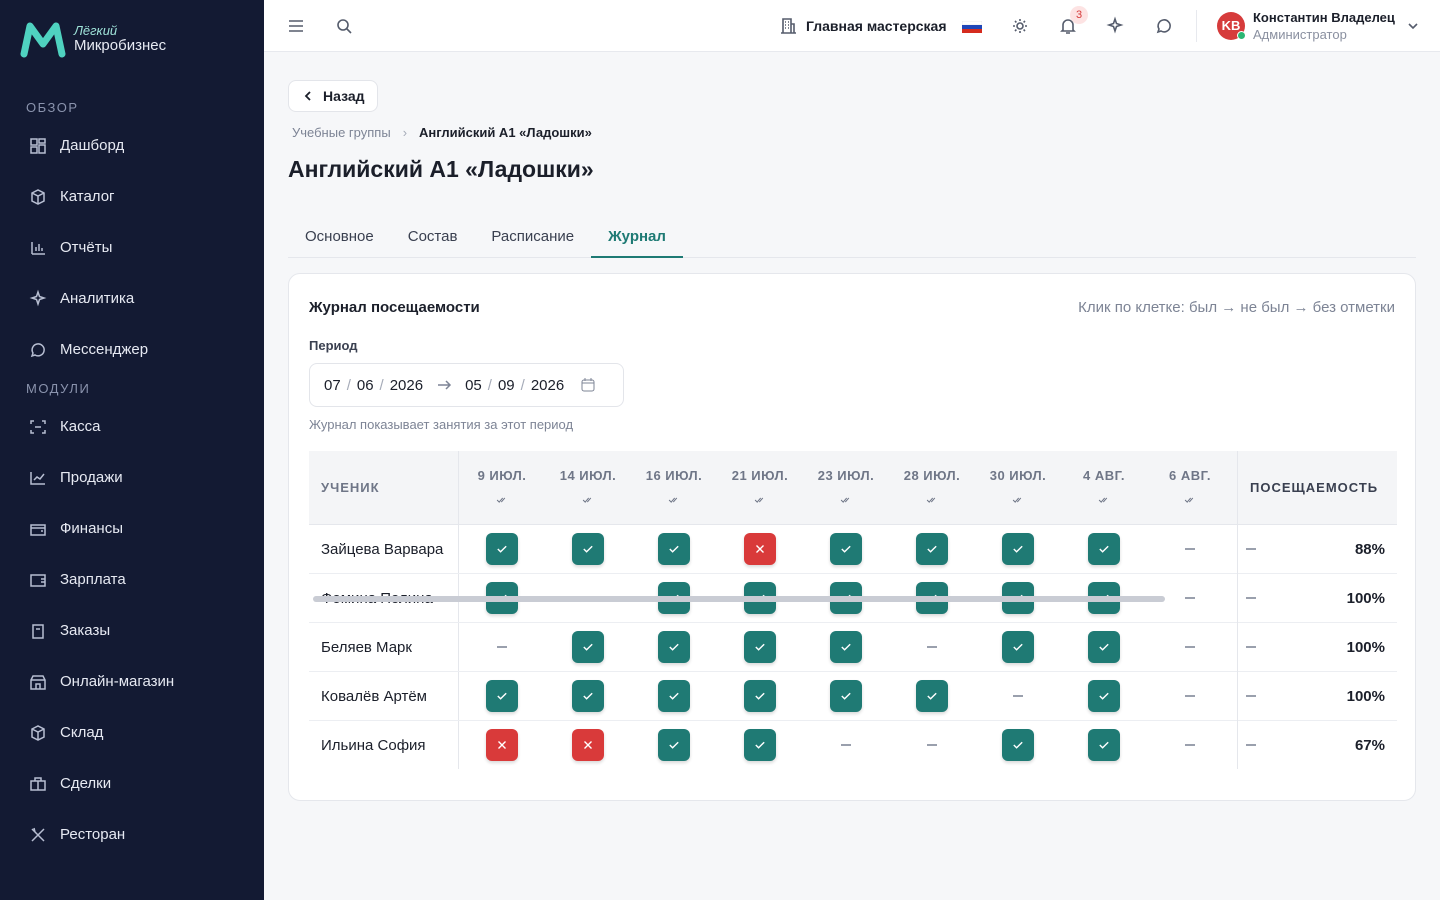  Describe the element at coordinates (1018, 487) in the screenshot. I see `date-header: 30 ИЮЛ.` at that location.